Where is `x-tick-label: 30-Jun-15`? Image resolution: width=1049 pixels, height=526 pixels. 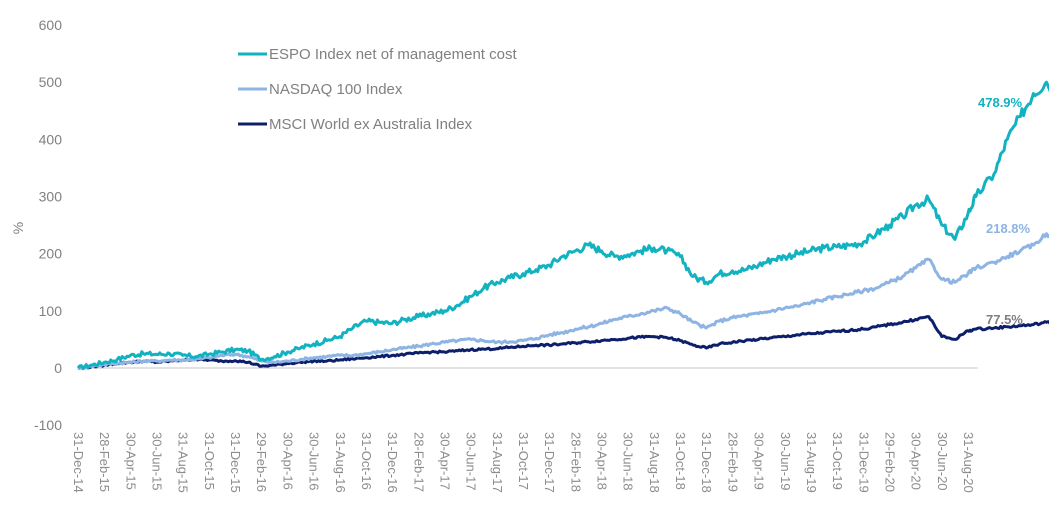
x-tick-label: 30-Jun-15 is located at coordinates (157, 461).